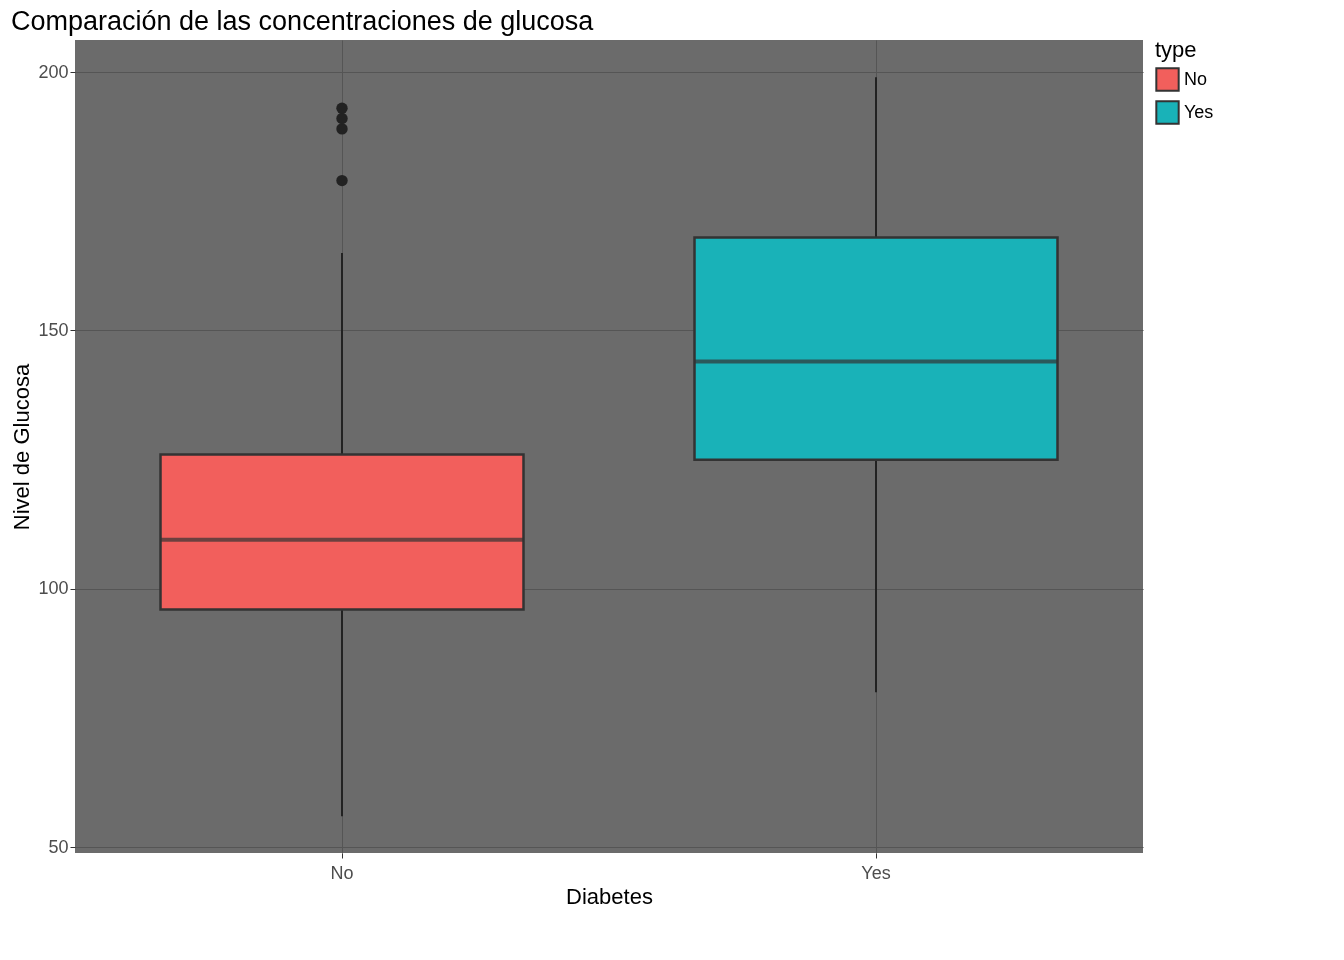 This screenshot has height=960, width=1344. What do you see at coordinates (53, 588) in the screenshot?
I see `y-tick-label: 100` at bounding box center [53, 588].